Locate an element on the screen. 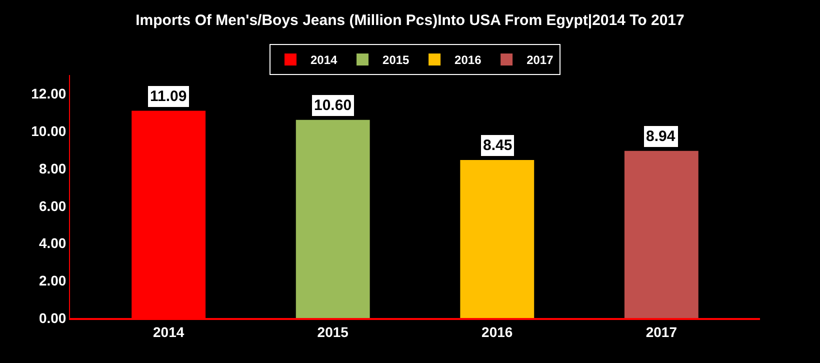 Image resolution: width=820 pixels, height=363 pixels. y-tick-label: 2.00 is located at coordinates (52, 280).